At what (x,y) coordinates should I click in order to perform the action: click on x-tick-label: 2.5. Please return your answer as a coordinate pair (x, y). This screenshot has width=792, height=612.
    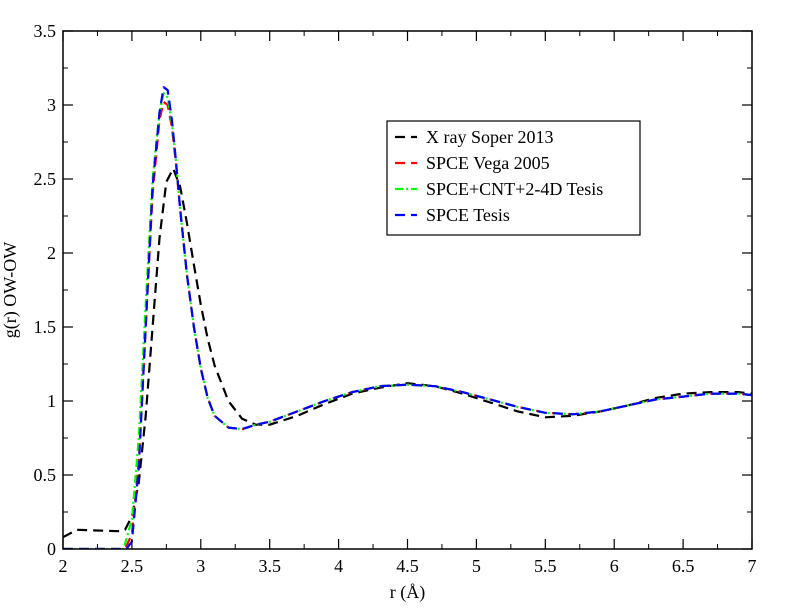
    Looking at the image, I should click on (132, 566).